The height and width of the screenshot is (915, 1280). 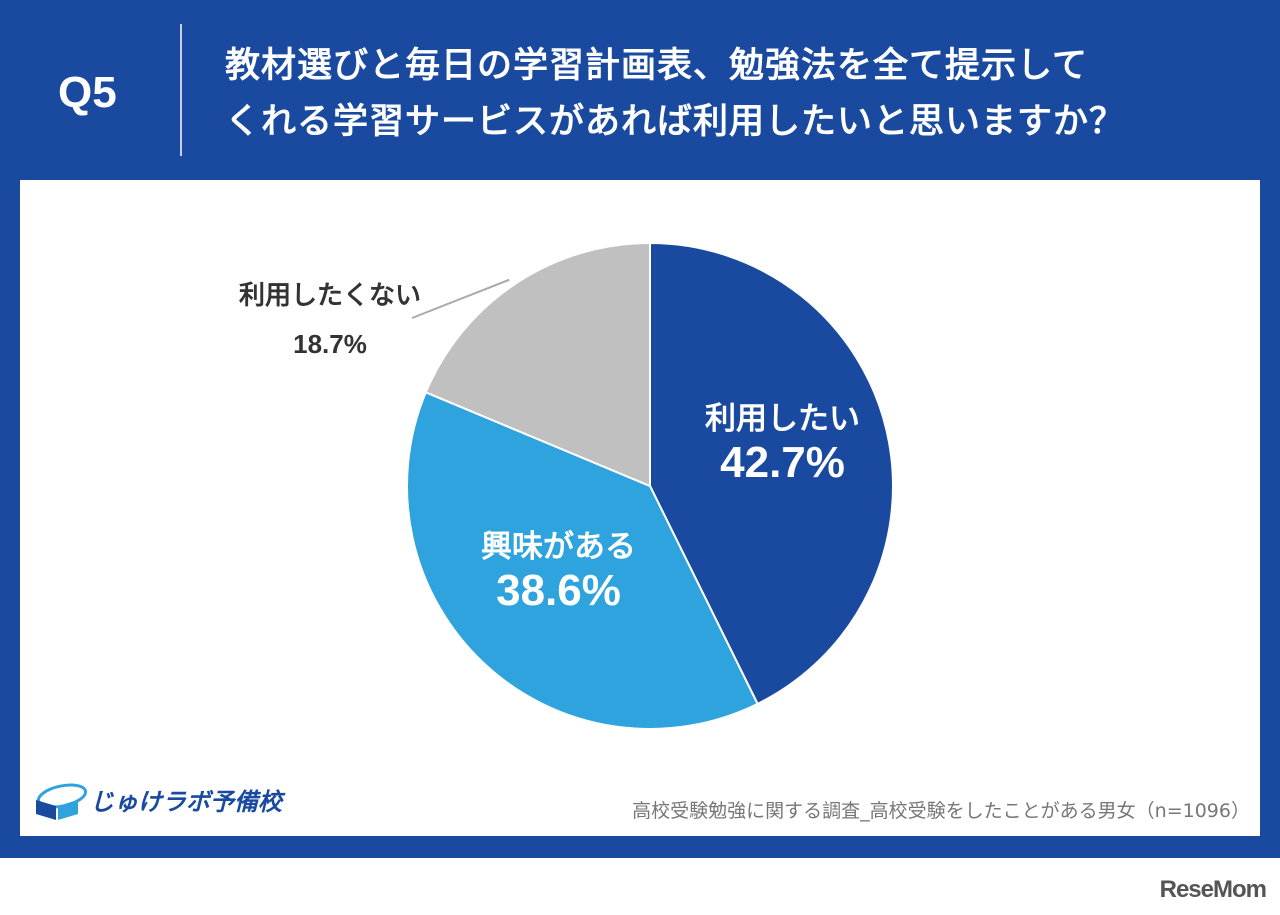 What do you see at coordinates (558, 547) in the screenshot?
I see `slice-category-label: 興味がある` at bounding box center [558, 547].